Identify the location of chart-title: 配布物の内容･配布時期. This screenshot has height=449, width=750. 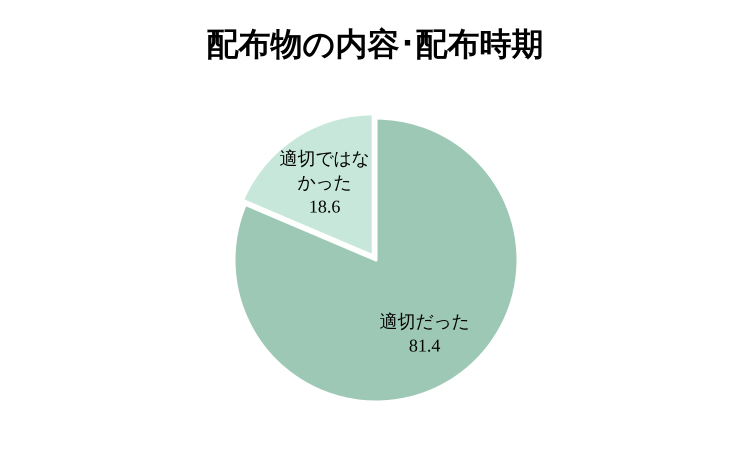
(375, 44).